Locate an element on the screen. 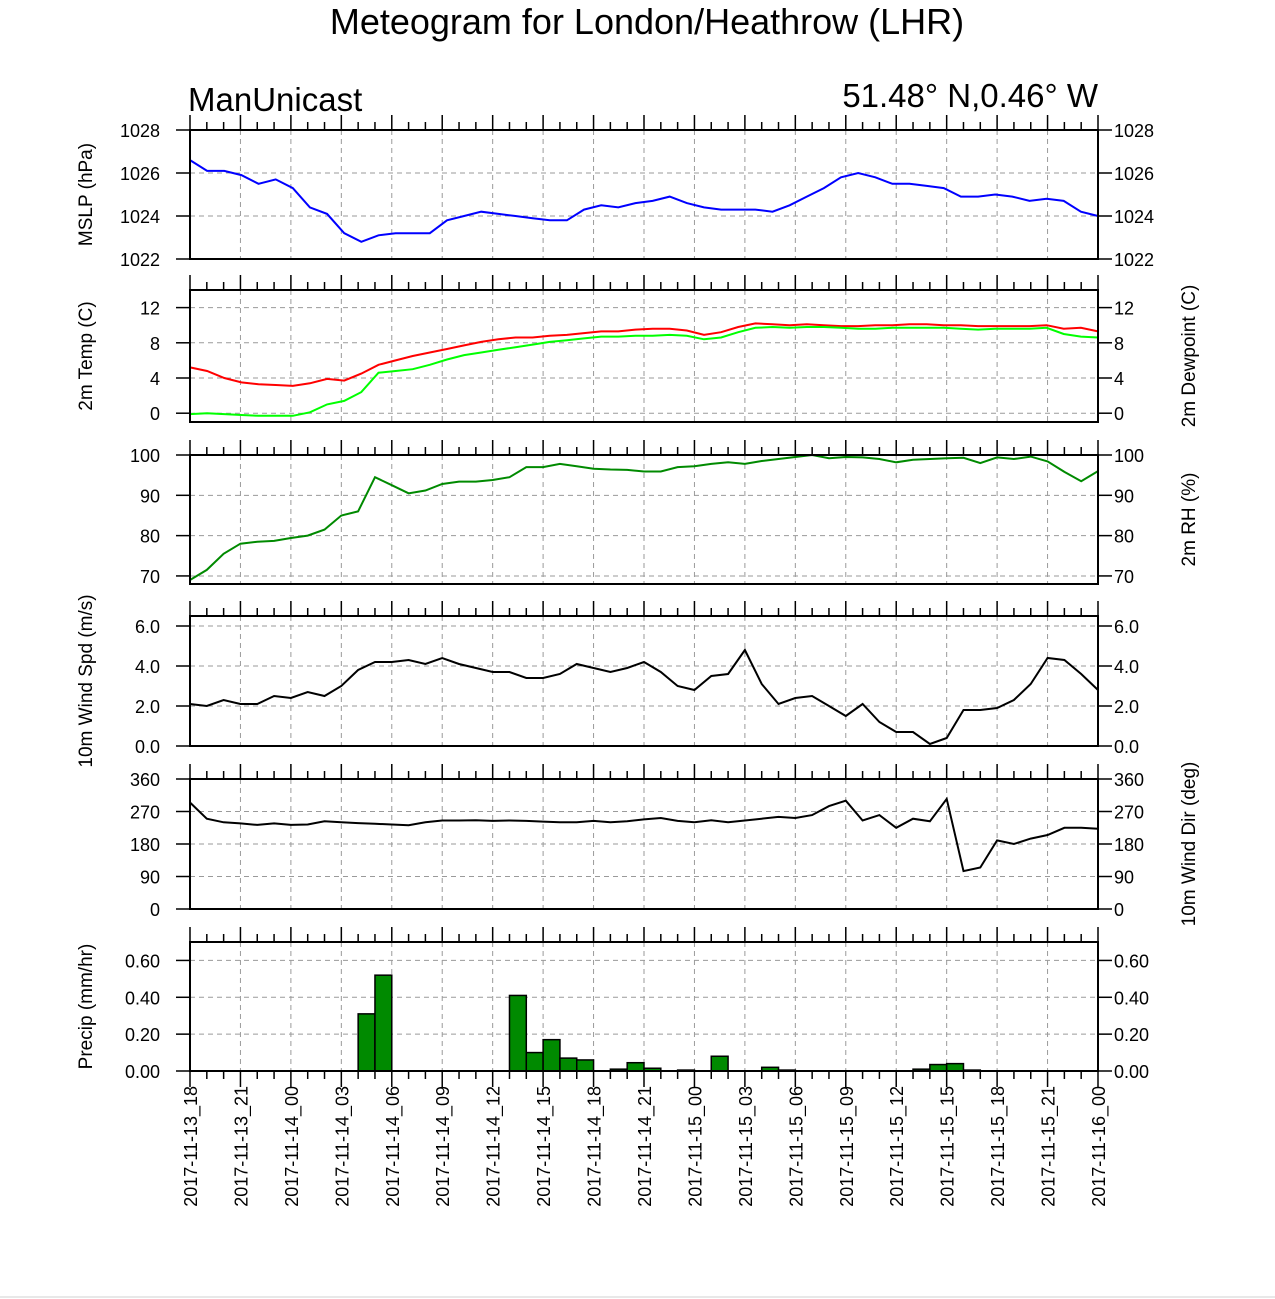 The height and width of the screenshot is (1299, 1275). y-tick-label-right: 70 is located at coordinates (1124, 577).